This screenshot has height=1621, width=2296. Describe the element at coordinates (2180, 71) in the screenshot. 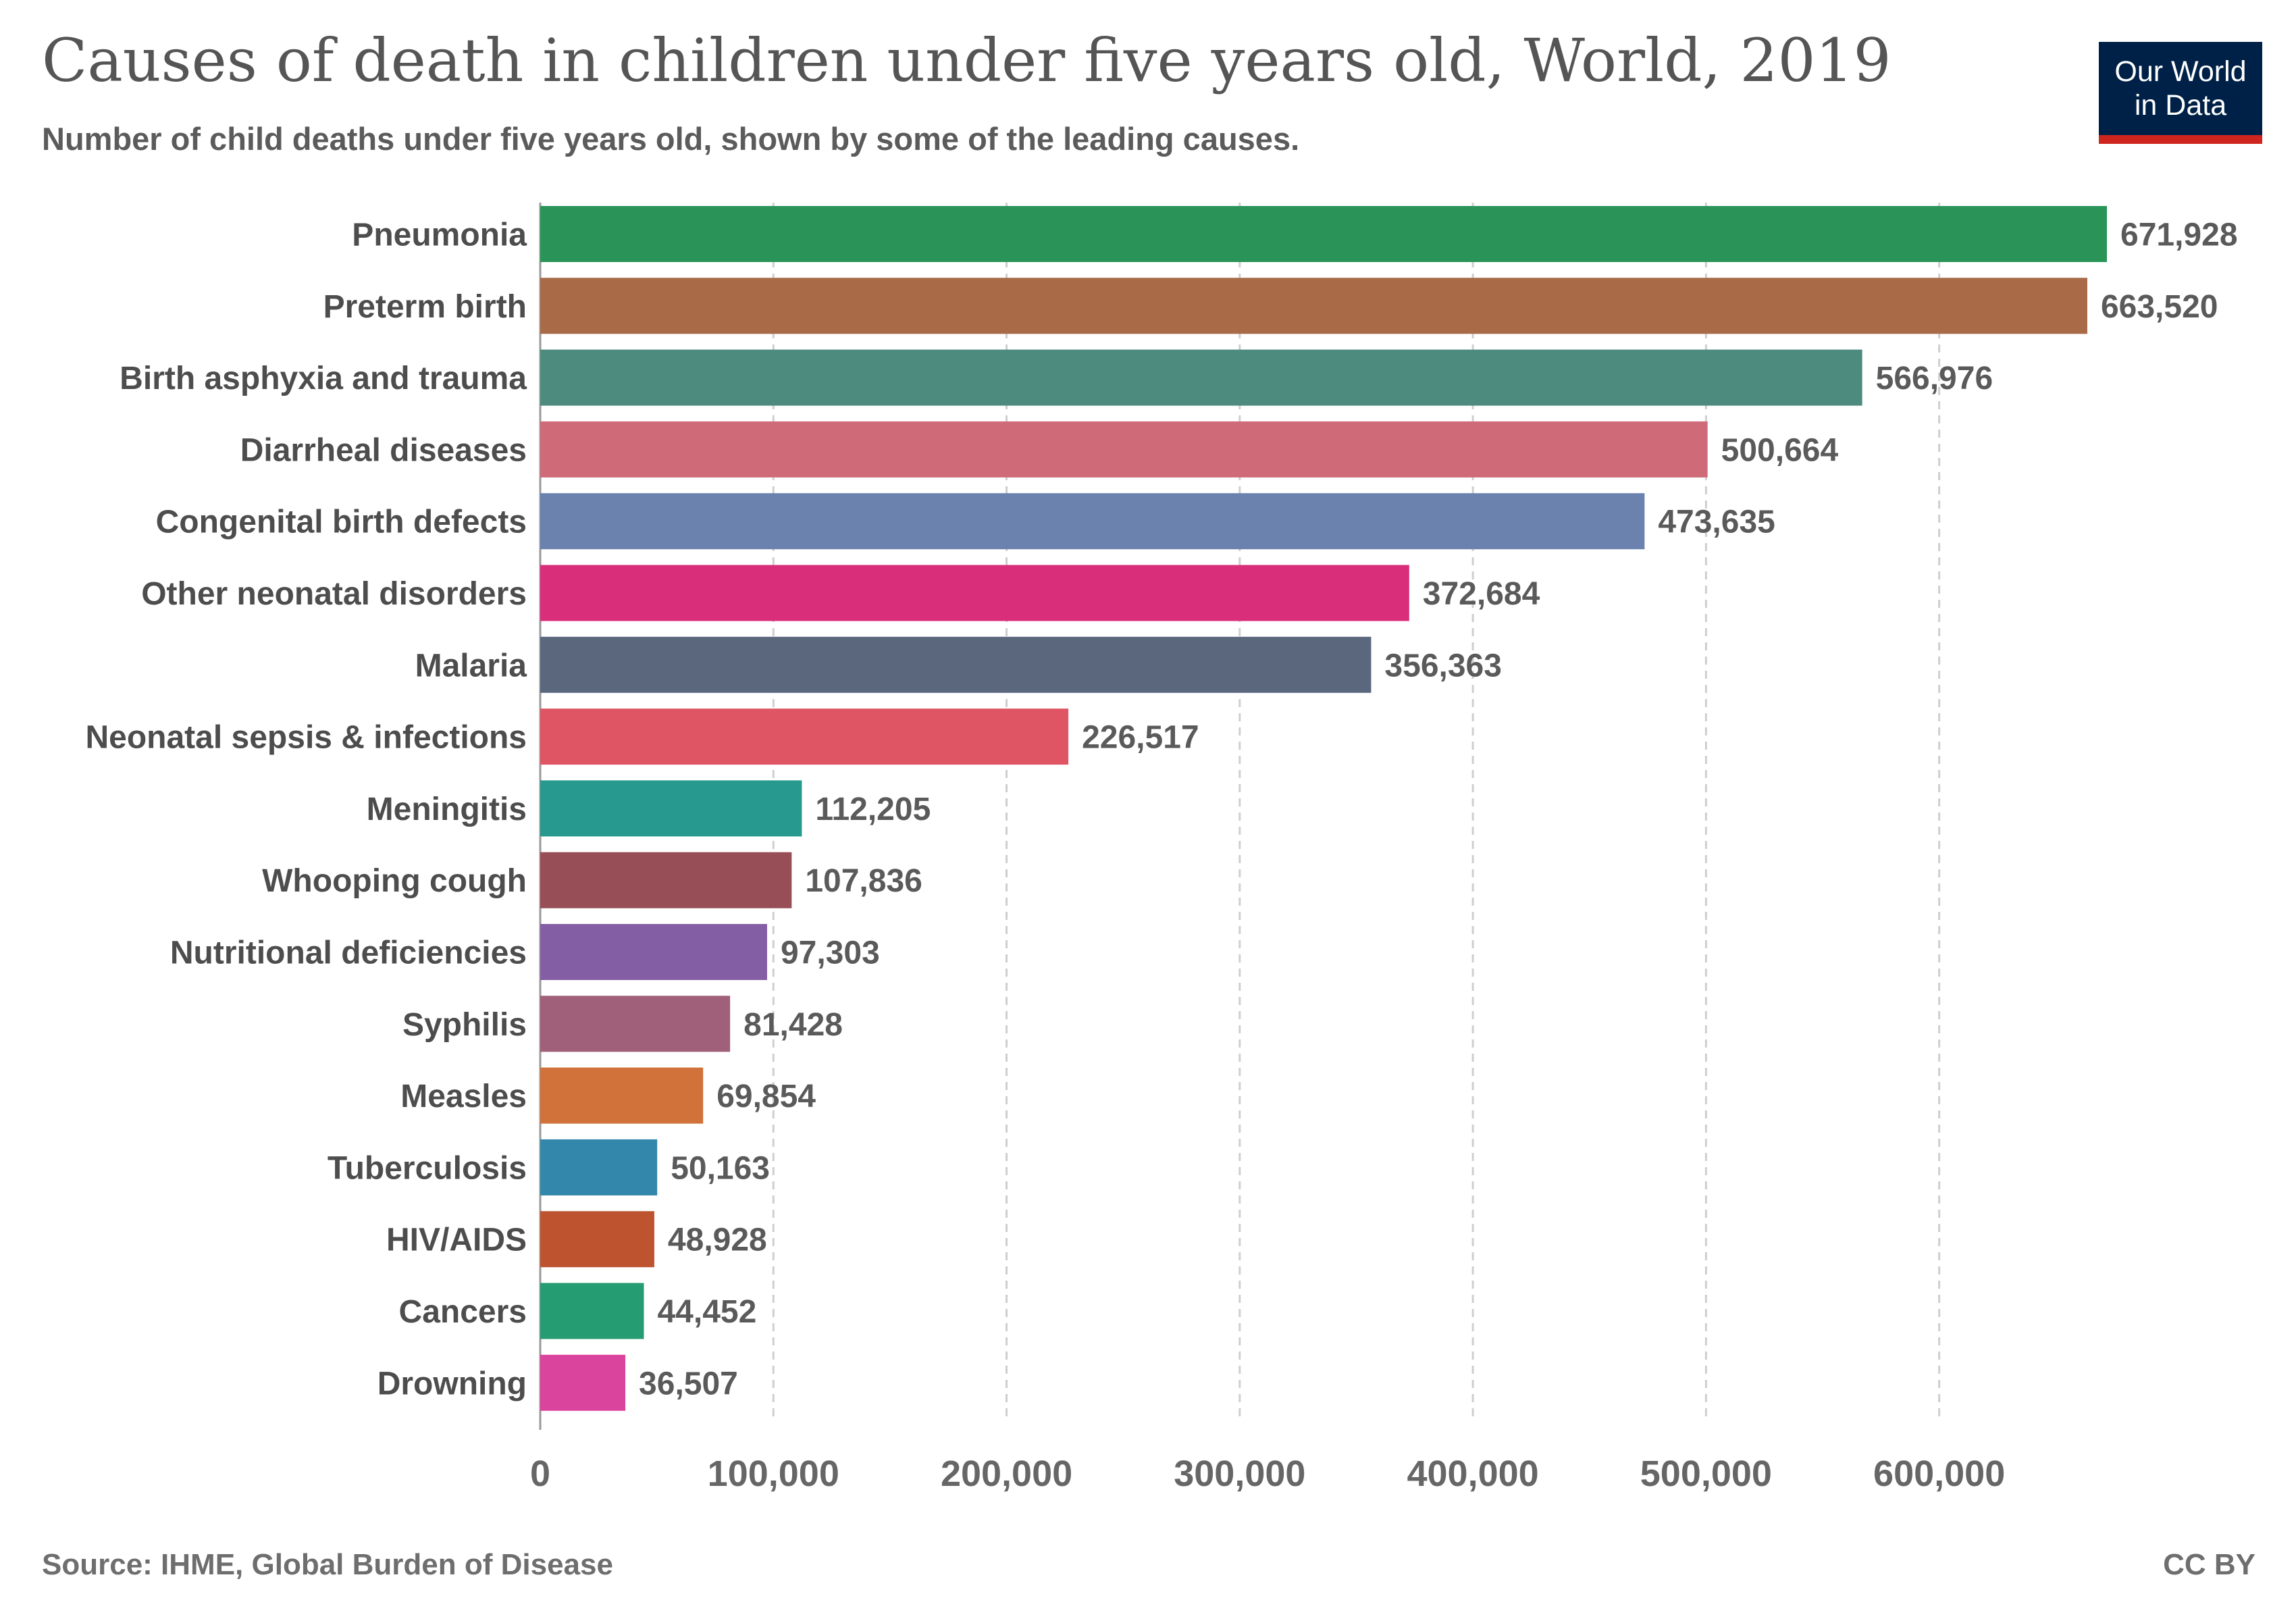

I see `logo-line-1: Our World` at that location.